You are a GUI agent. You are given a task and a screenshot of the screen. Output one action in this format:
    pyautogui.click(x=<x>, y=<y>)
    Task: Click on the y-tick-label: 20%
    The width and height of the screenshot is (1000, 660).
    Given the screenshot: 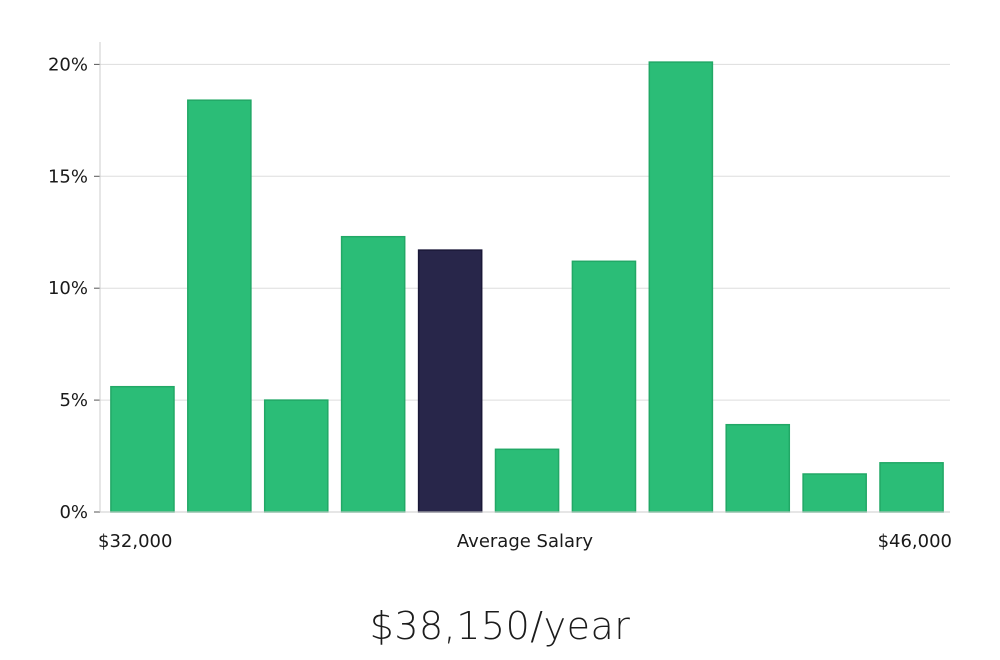 What is the action you would take?
    pyautogui.click(x=68, y=64)
    